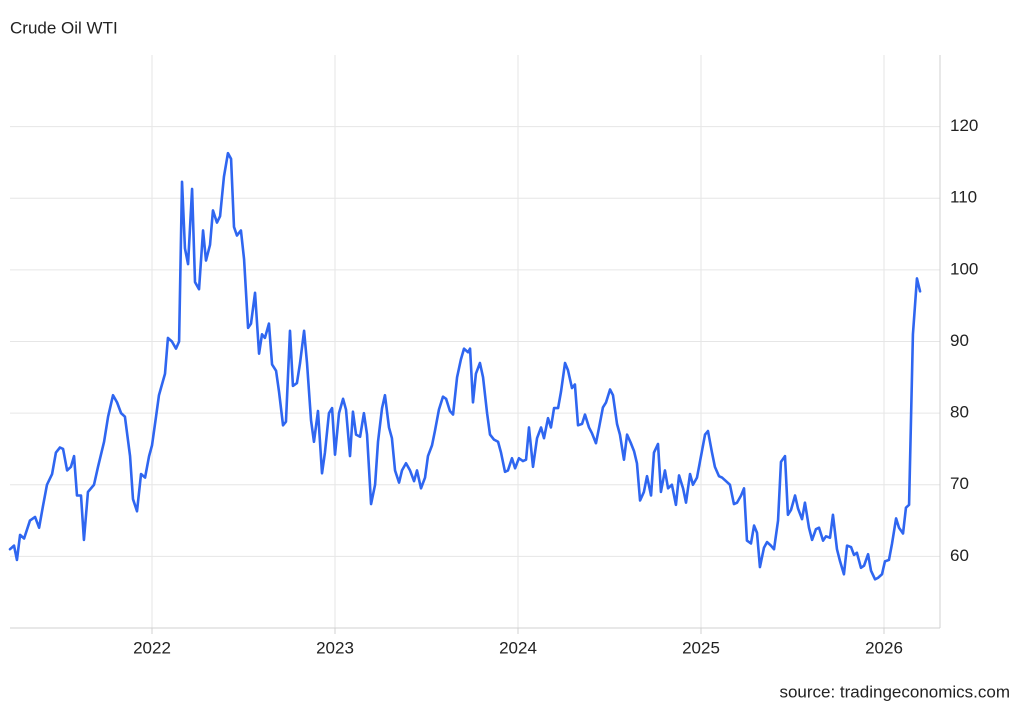 The width and height of the screenshot is (1024, 710). Describe the element at coordinates (959, 483) in the screenshot. I see `y-tick-label: 70` at that location.